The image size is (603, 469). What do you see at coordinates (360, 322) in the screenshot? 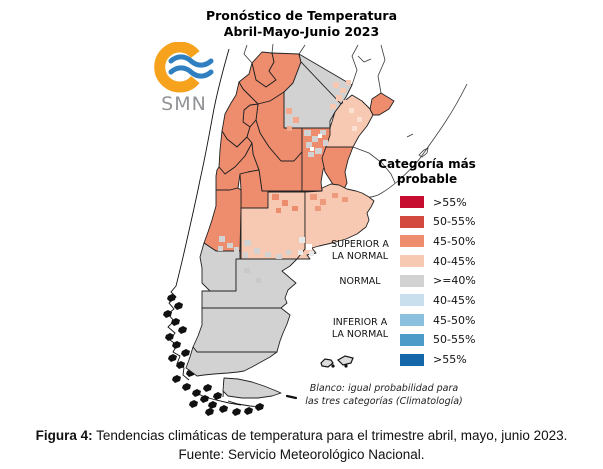
I see `legend-group-label-line: INFERIOR A` at bounding box center [360, 322].